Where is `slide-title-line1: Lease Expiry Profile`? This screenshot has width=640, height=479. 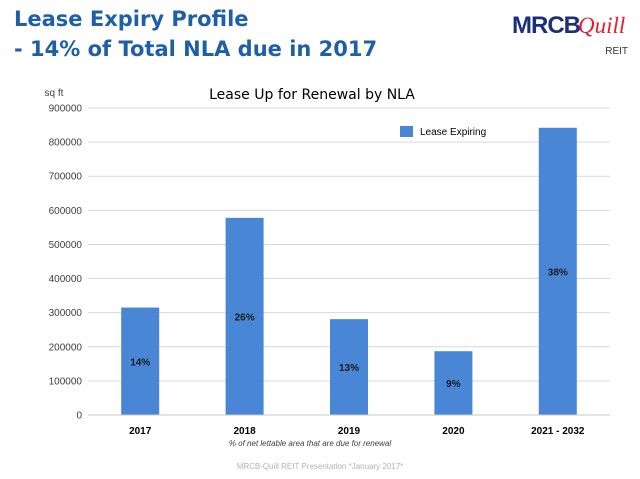
slide-title-line1: Lease Expiry Profile is located at coordinates (131, 19).